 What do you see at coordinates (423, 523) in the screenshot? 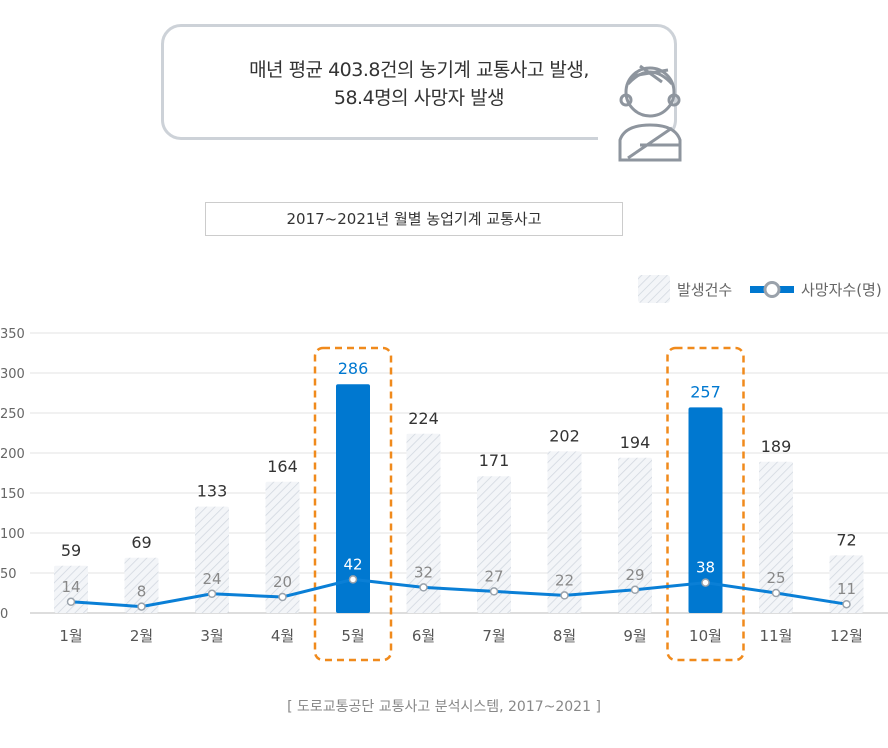
I see `bar-6월` at bounding box center [423, 523].